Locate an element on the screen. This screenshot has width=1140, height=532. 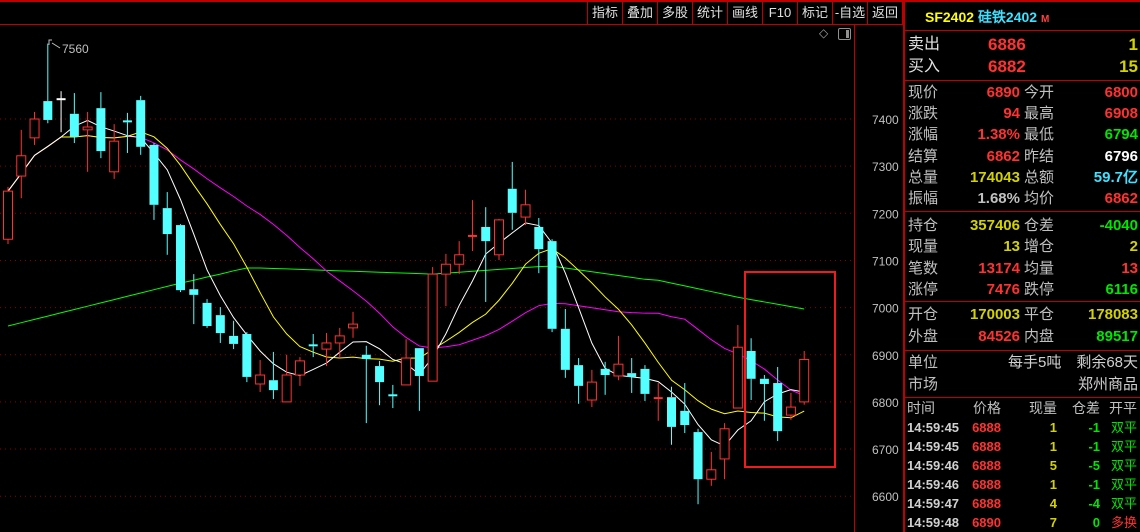
quote-value: 1.38% is located at coordinates (998, 134).